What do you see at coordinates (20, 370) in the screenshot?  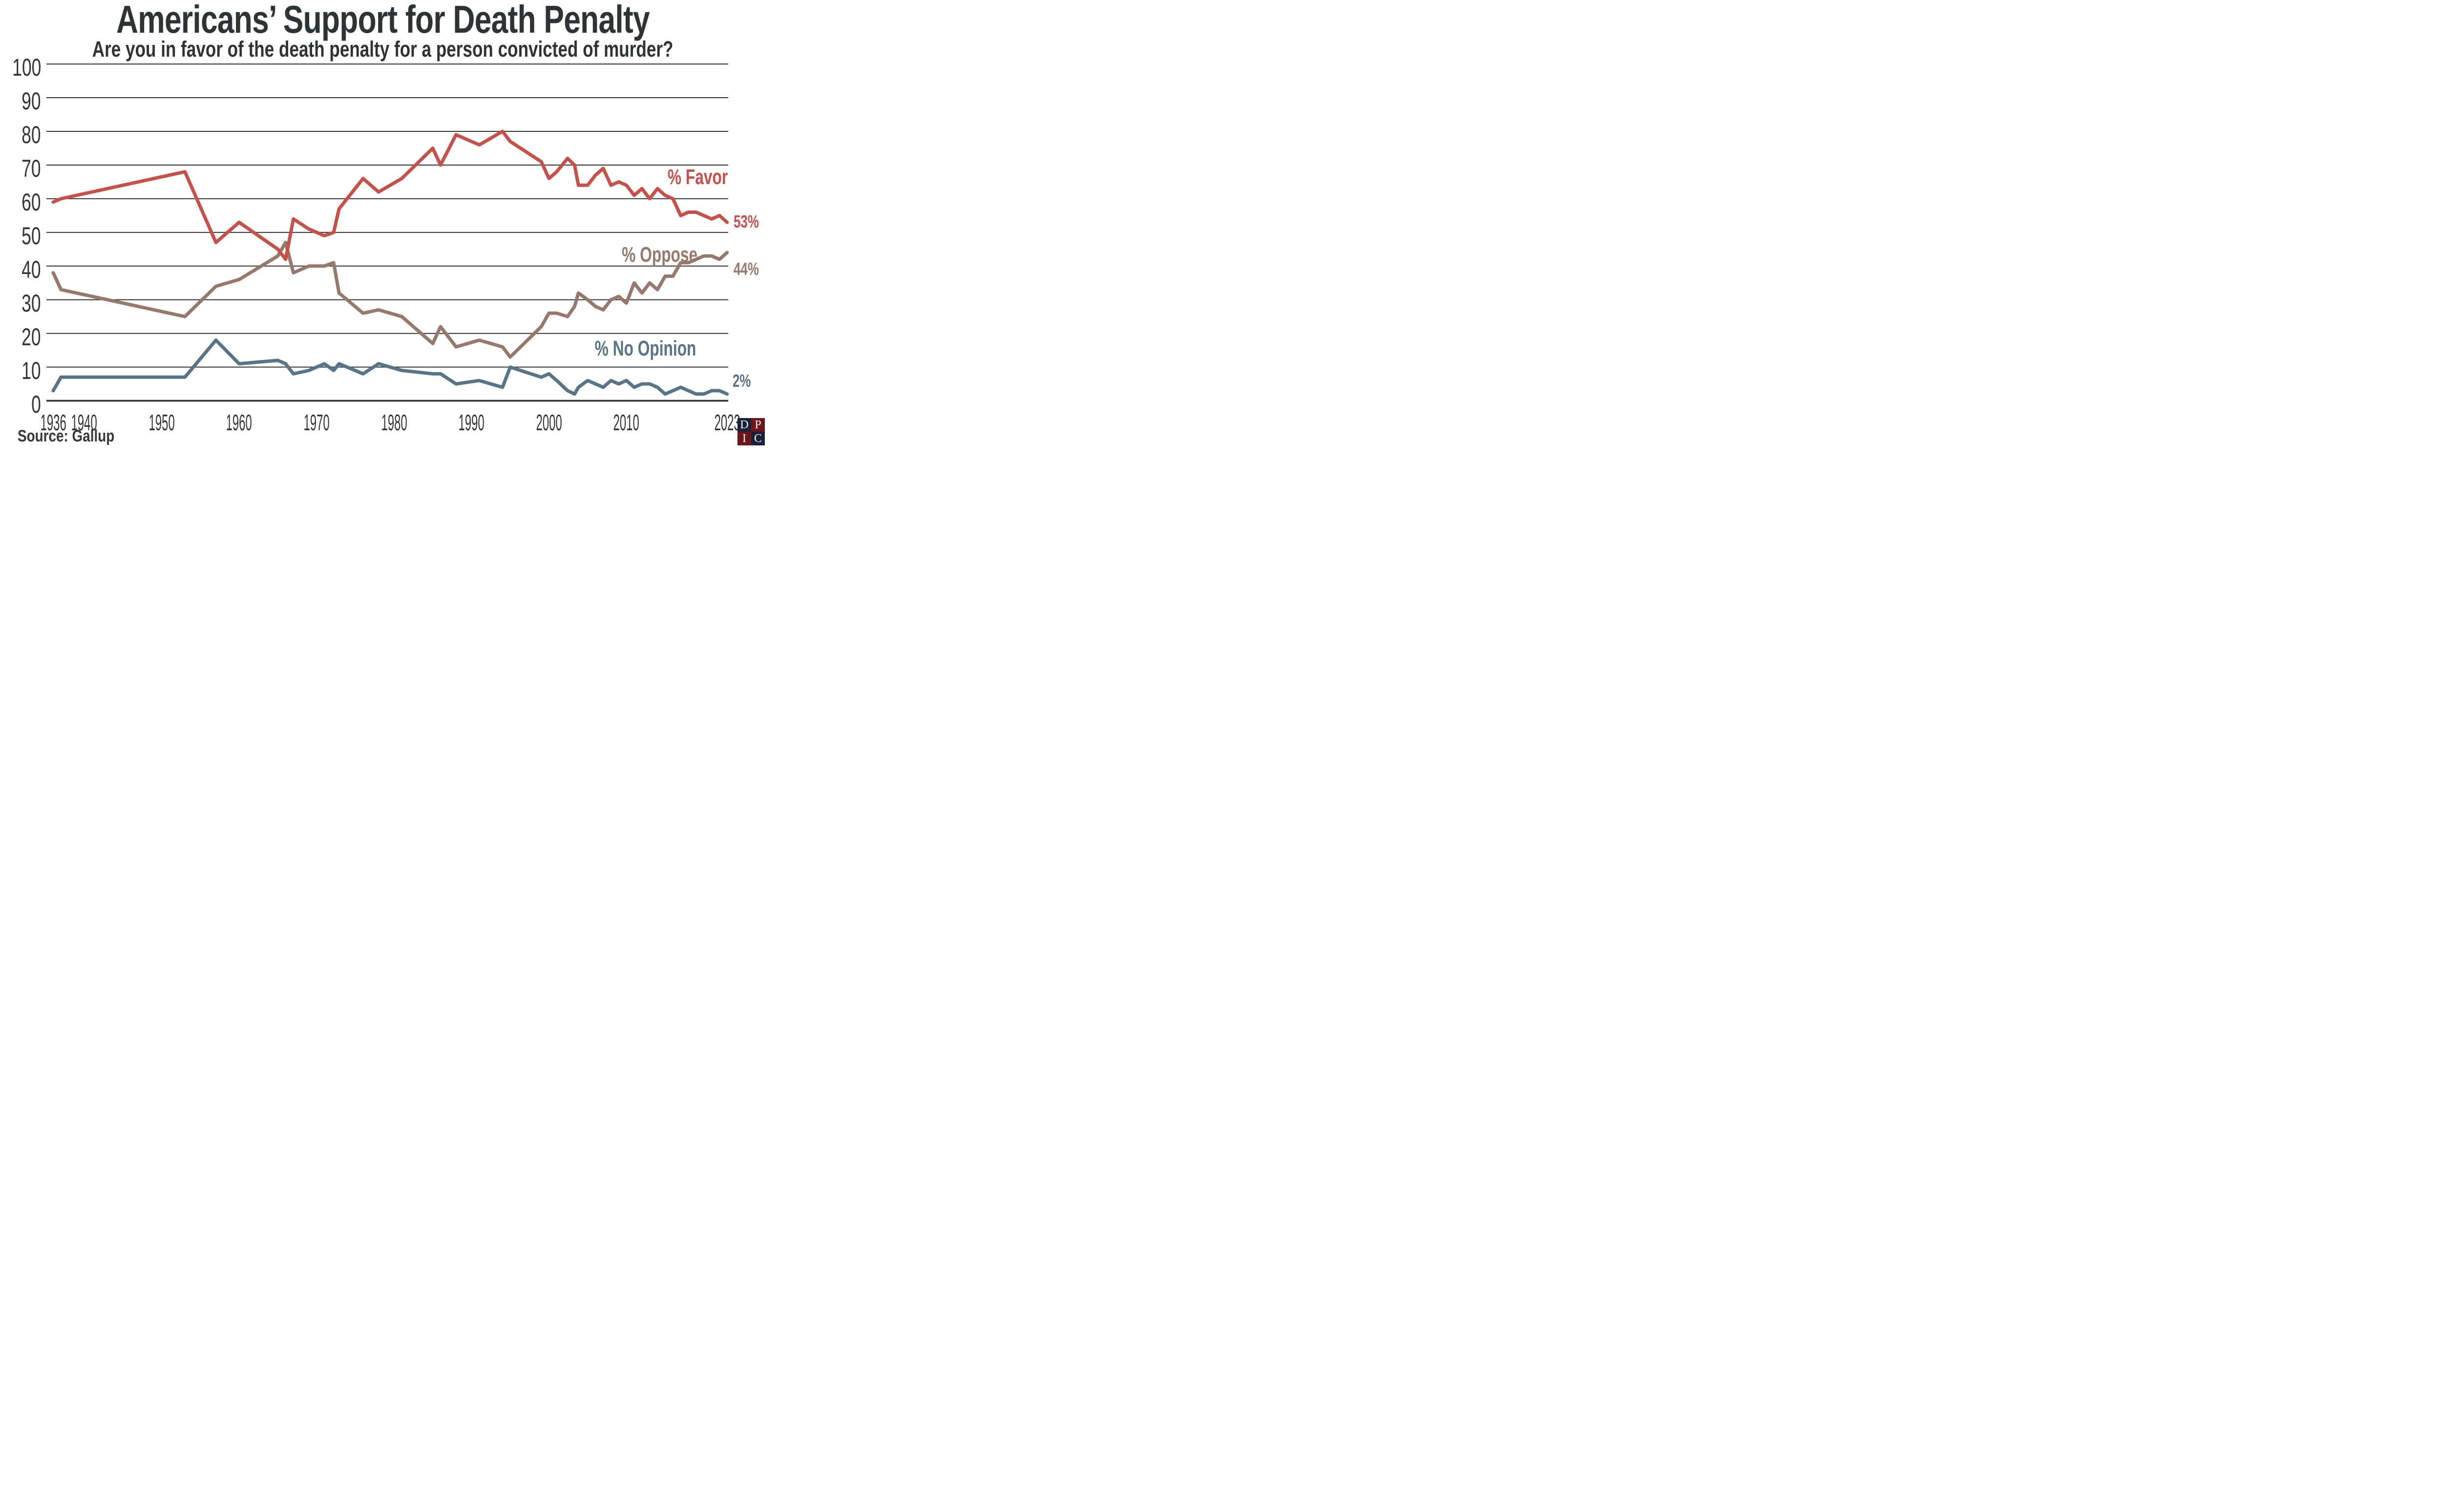 I see `y-tick-label-10: 10` at bounding box center [20, 370].